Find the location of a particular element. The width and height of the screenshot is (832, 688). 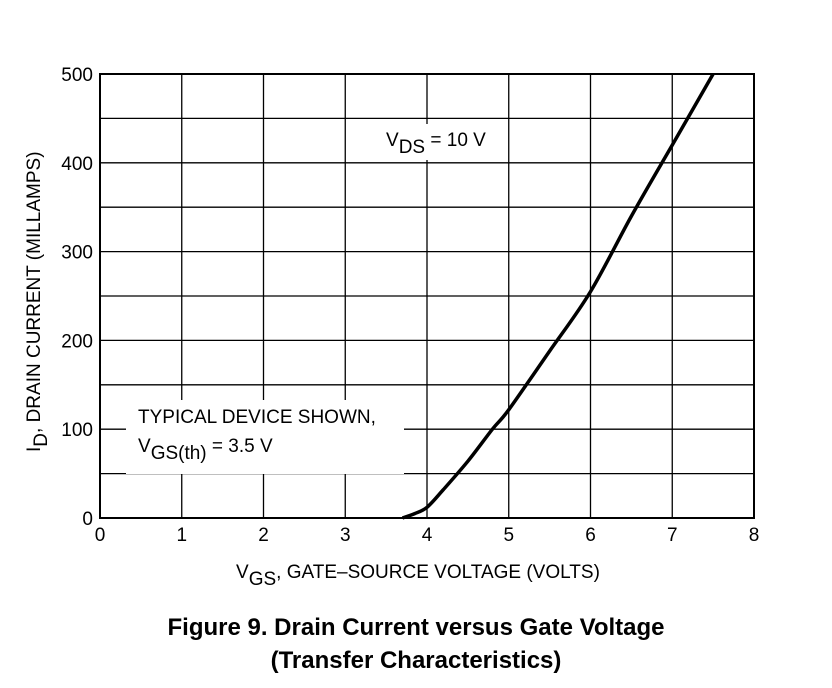

x-tick-label: 3 is located at coordinates (345, 535).